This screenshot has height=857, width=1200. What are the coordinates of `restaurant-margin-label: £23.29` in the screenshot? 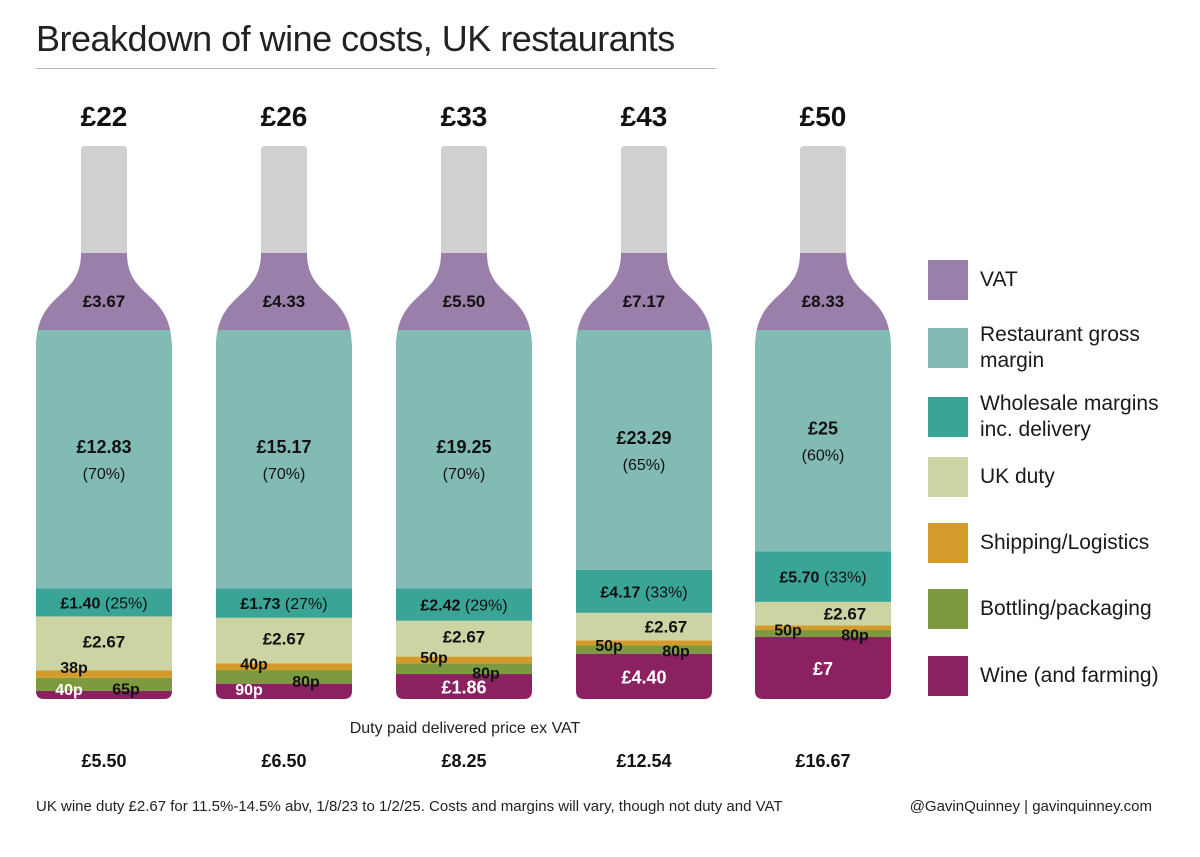 It's located at (643, 438).